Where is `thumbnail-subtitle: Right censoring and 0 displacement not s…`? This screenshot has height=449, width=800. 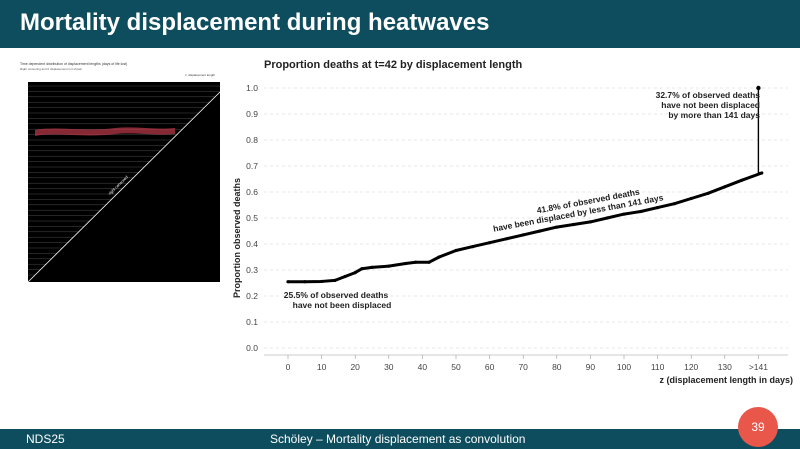 thumbnail-subtitle: Right censoring and 0 displacement not s… is located at coordinates (51, 69).